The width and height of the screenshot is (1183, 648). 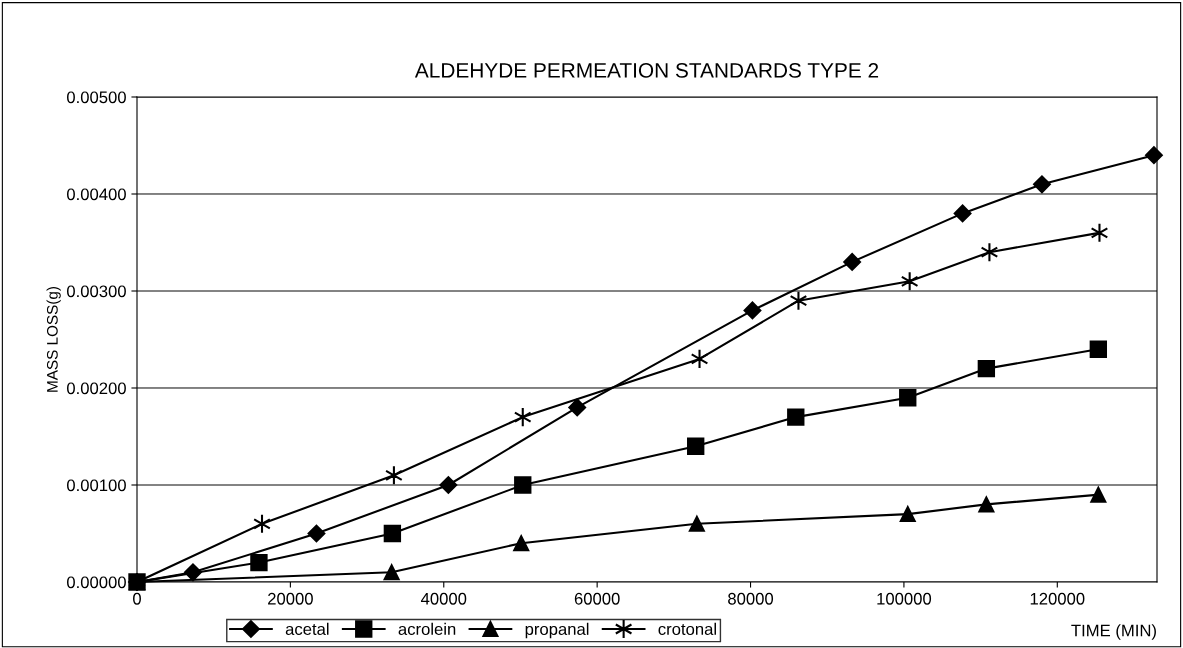 What do you see at coordinates (1057, 598) in the screenshot?
I see `x-tick-label: 120000` at bounding box center [1057, 598].